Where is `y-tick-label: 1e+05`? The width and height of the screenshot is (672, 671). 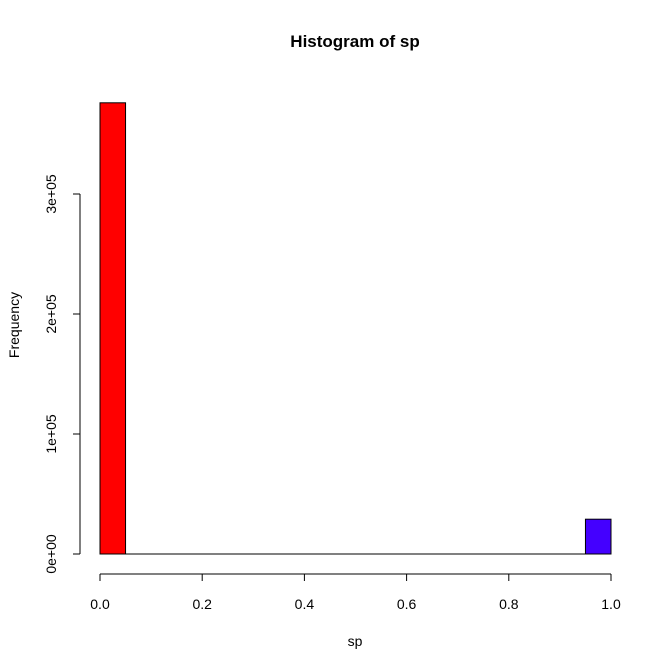 y-tick-label: 1e+05 is located at coordinates (51, 434).